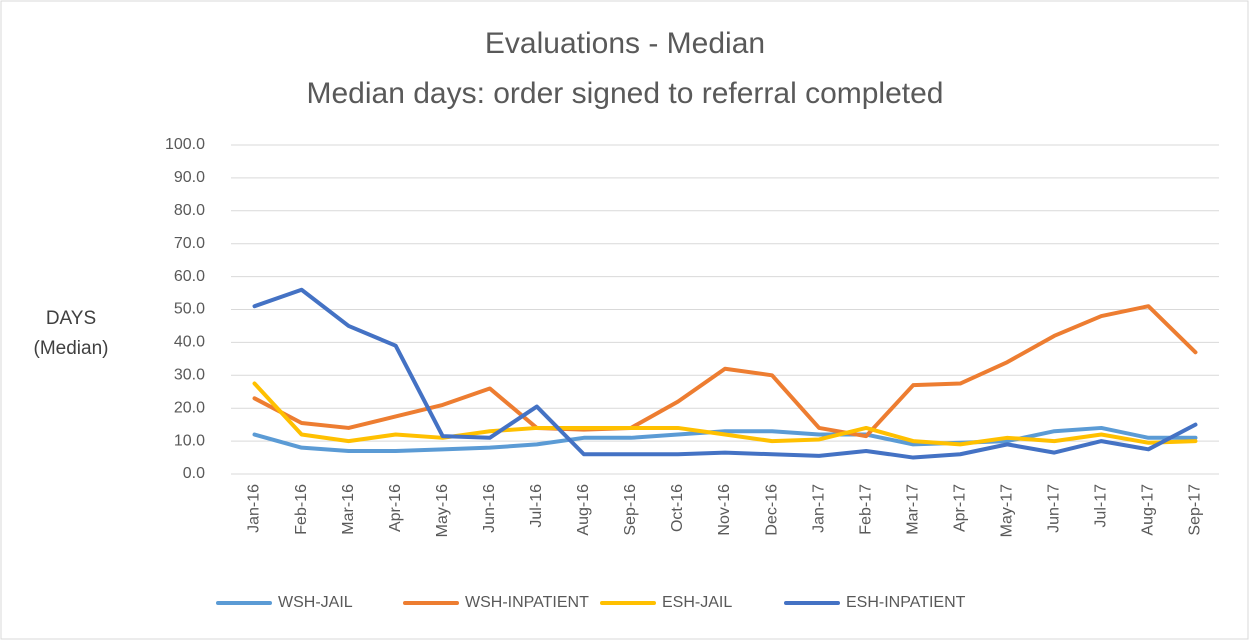  What do you see at coordinates (1195, 510) in the screenshot?
I see `x-tick-label: Sep-17` at bounding box center [1195, 510].